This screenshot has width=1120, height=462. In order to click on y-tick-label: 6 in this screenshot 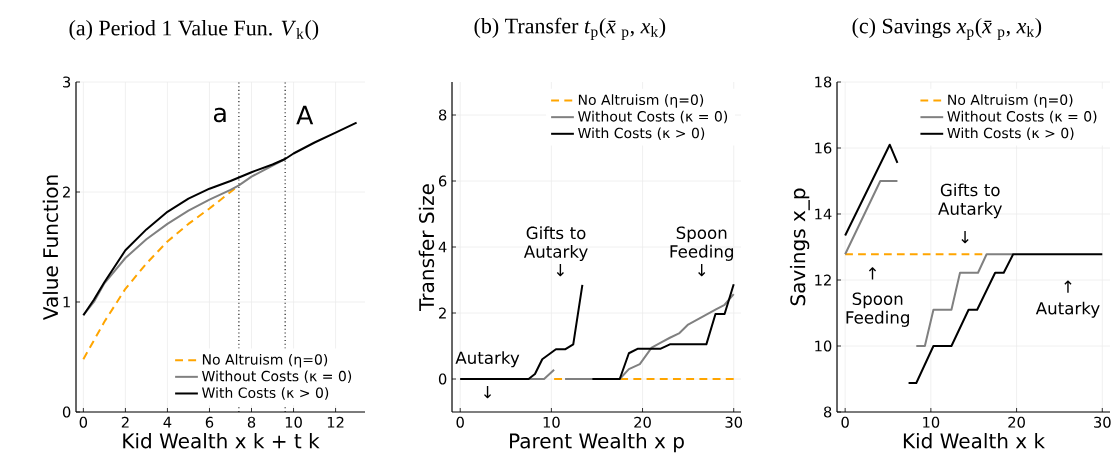, I will do `click(442, 181)`.